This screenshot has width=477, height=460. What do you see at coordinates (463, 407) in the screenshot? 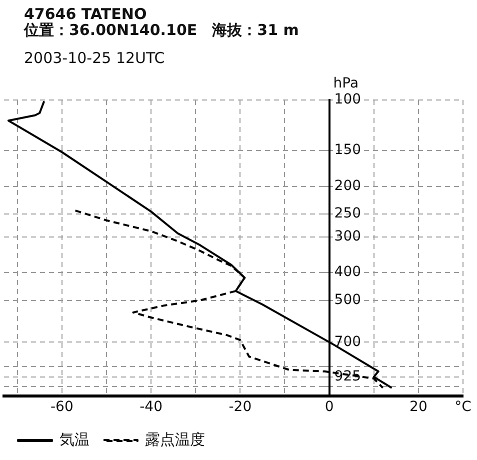
I see `x-tick-label: °C` at bounding box center [463, 407].